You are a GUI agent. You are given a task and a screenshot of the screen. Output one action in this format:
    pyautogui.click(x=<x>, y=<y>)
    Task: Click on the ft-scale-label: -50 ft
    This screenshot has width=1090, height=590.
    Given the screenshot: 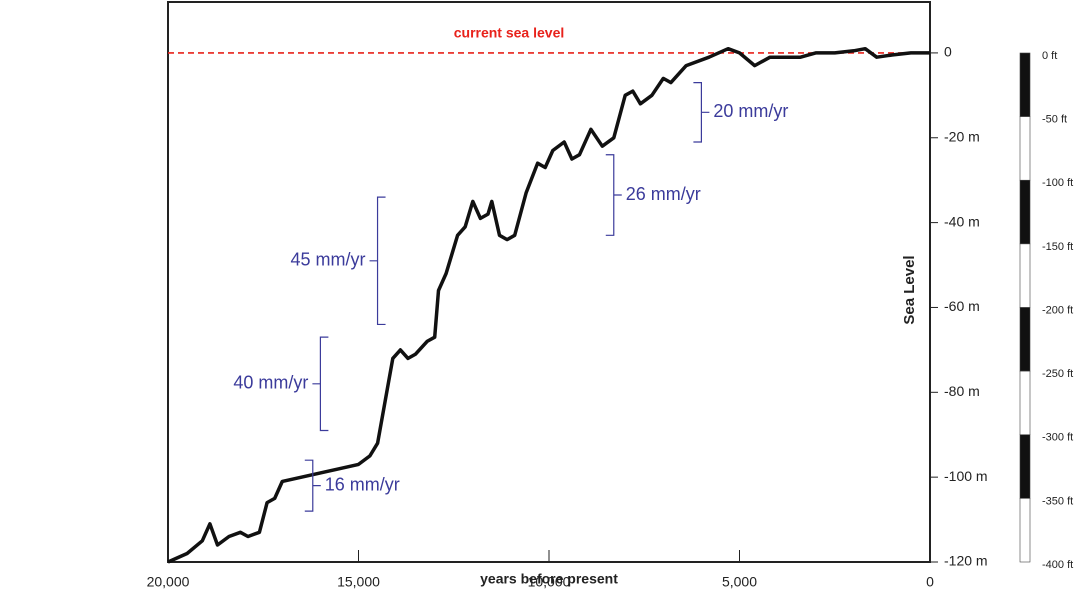 What is the action you would take?
    pyautogui.click(x=1054, y=120)
    